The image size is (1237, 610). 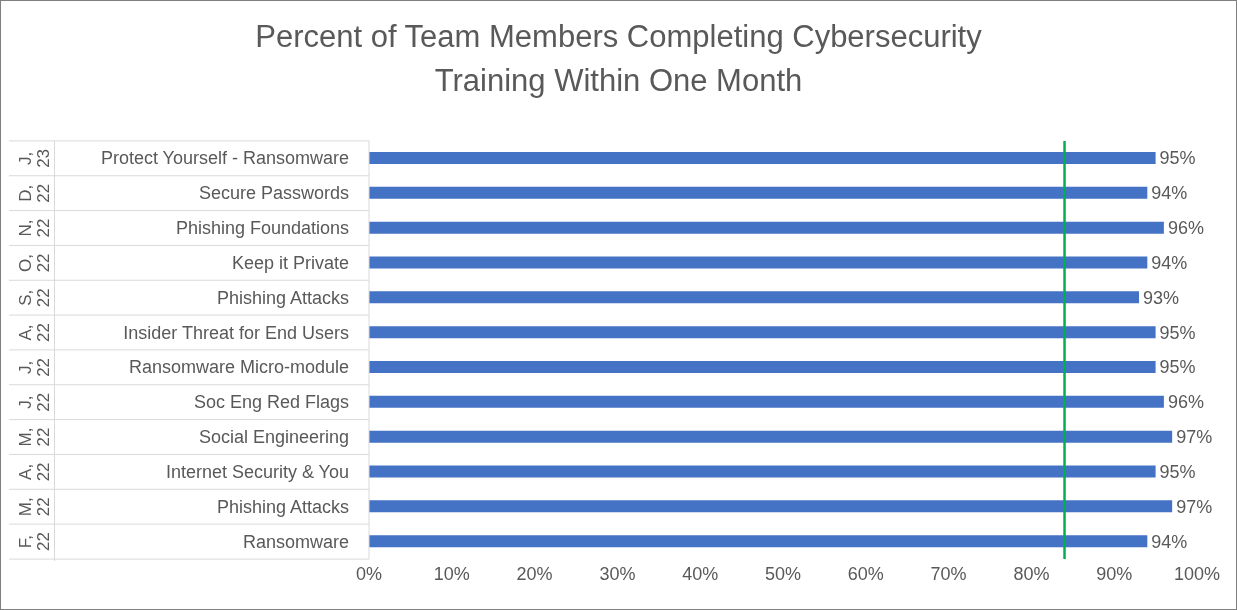 I want to click on y-tick-label: Social Engineering, so click(x=273, y=437).